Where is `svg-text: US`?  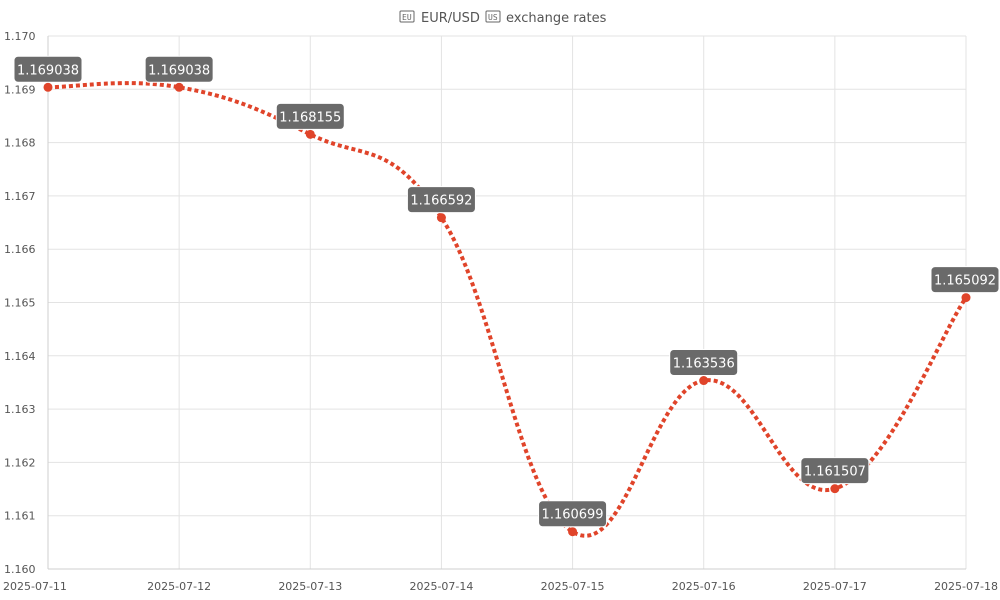 svg-text: US is located at coordinates (493, 17).